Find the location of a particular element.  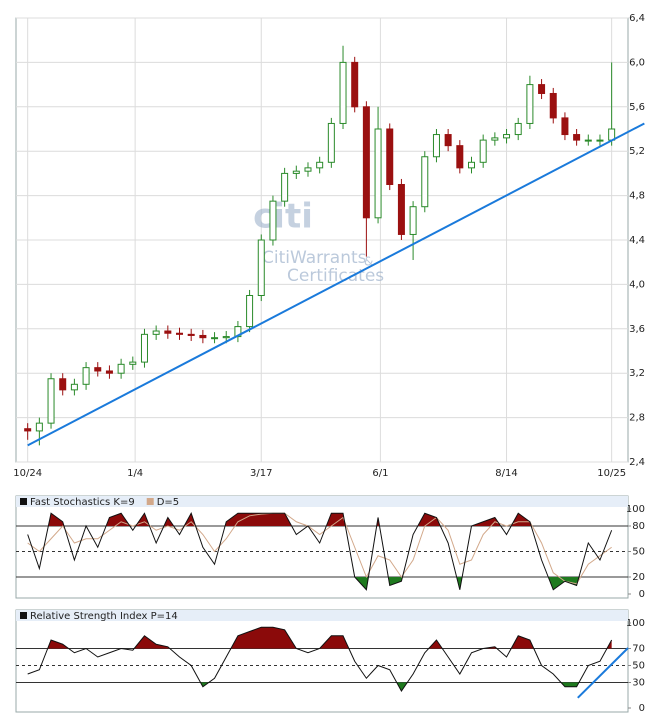

watermark-text: Certificates is located at coordinates (335, 276).